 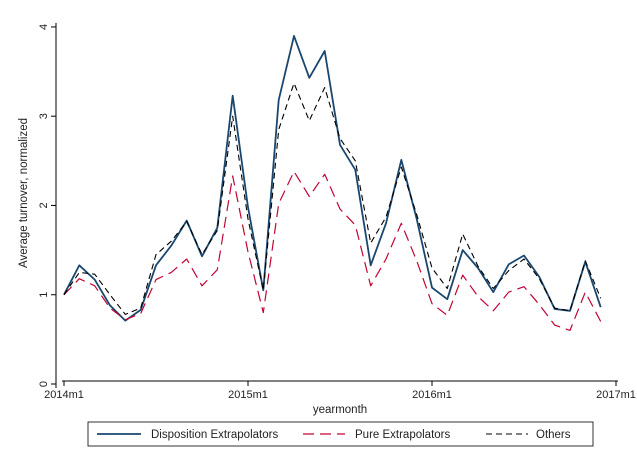 What do you see at coordinates (553, 435) in the screenshot?
I see `legend-label-3: Others` at bounding box center [553, 435].